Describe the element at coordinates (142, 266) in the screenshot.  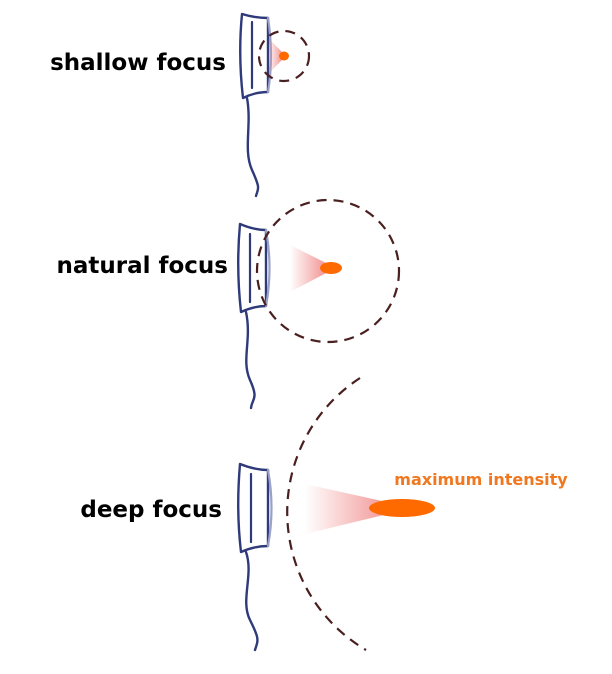
I see `label-natural-focus: natural focus` at that location.